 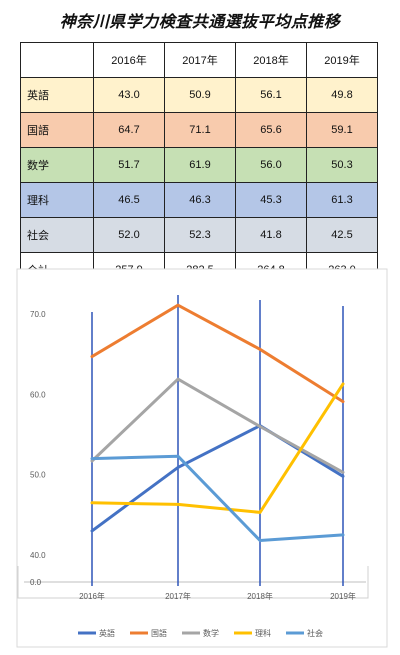 I want to click on legend-label: 英語, so click(x=107, y=633).